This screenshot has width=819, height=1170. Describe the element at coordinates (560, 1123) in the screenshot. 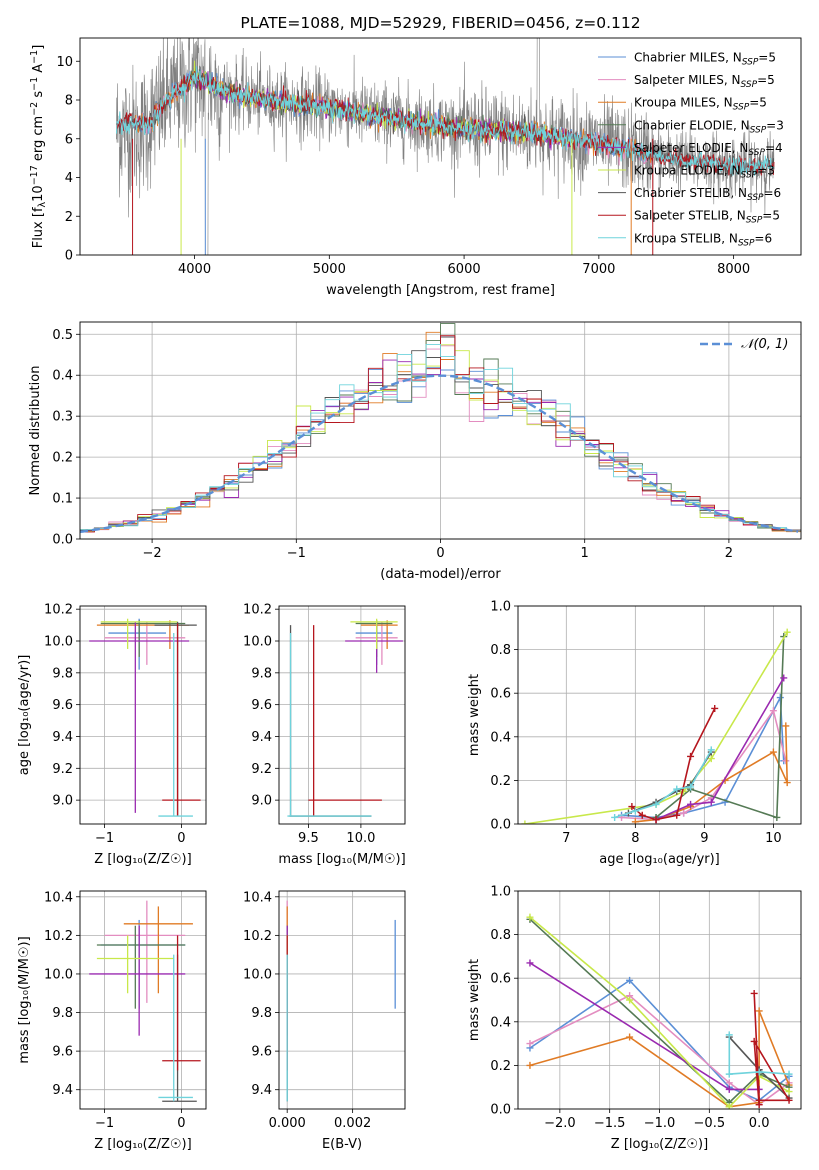

I see `x-tick-label: −2.0` at that location.